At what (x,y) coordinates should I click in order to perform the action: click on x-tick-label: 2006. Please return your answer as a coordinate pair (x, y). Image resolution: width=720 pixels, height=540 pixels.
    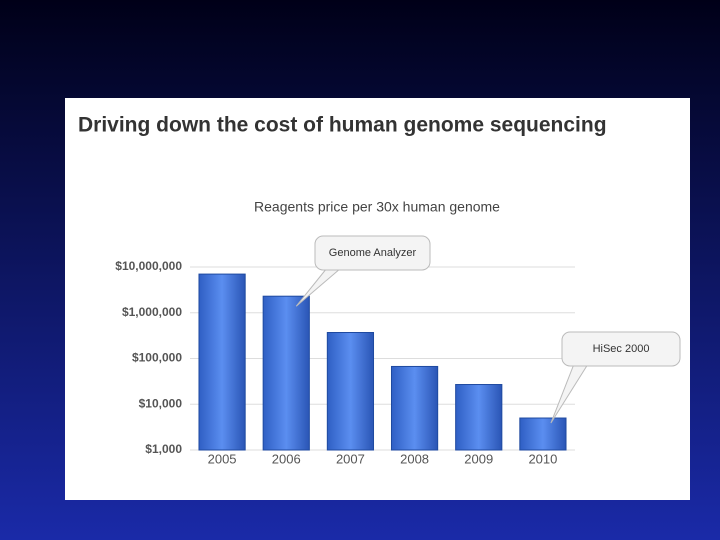
    Looking at the image, I should click on (286, 458).